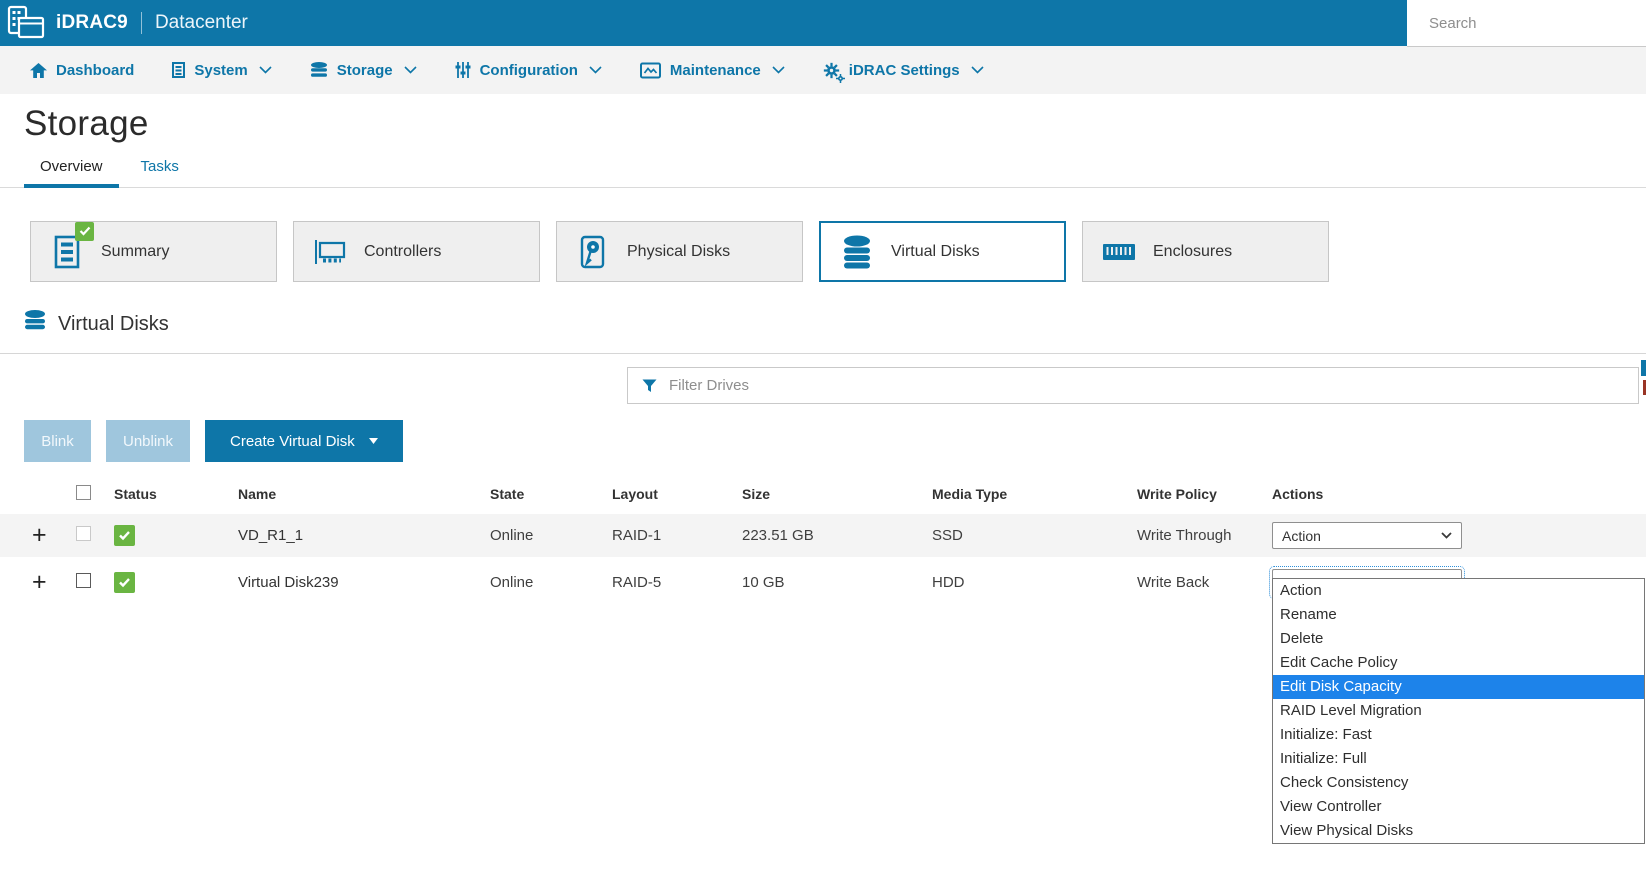 Image resolution: width=1646 pixels, height=878 pixels. I want to click on dropdown-option: Action, so click(1301, 590).